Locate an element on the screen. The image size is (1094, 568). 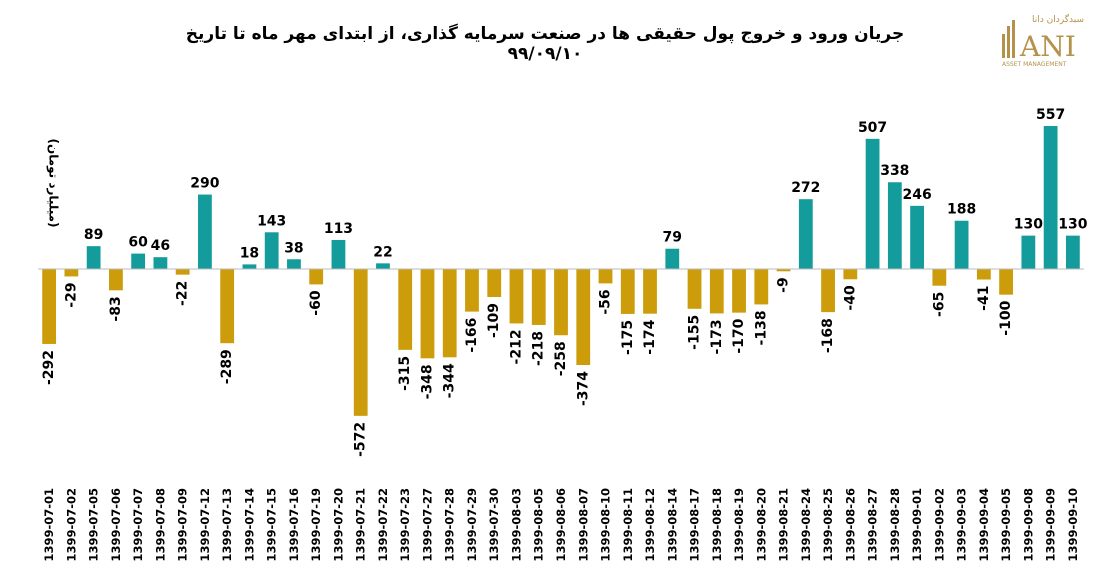
value-label-1399-08-24: 272 is located at coordinates (805, 188).